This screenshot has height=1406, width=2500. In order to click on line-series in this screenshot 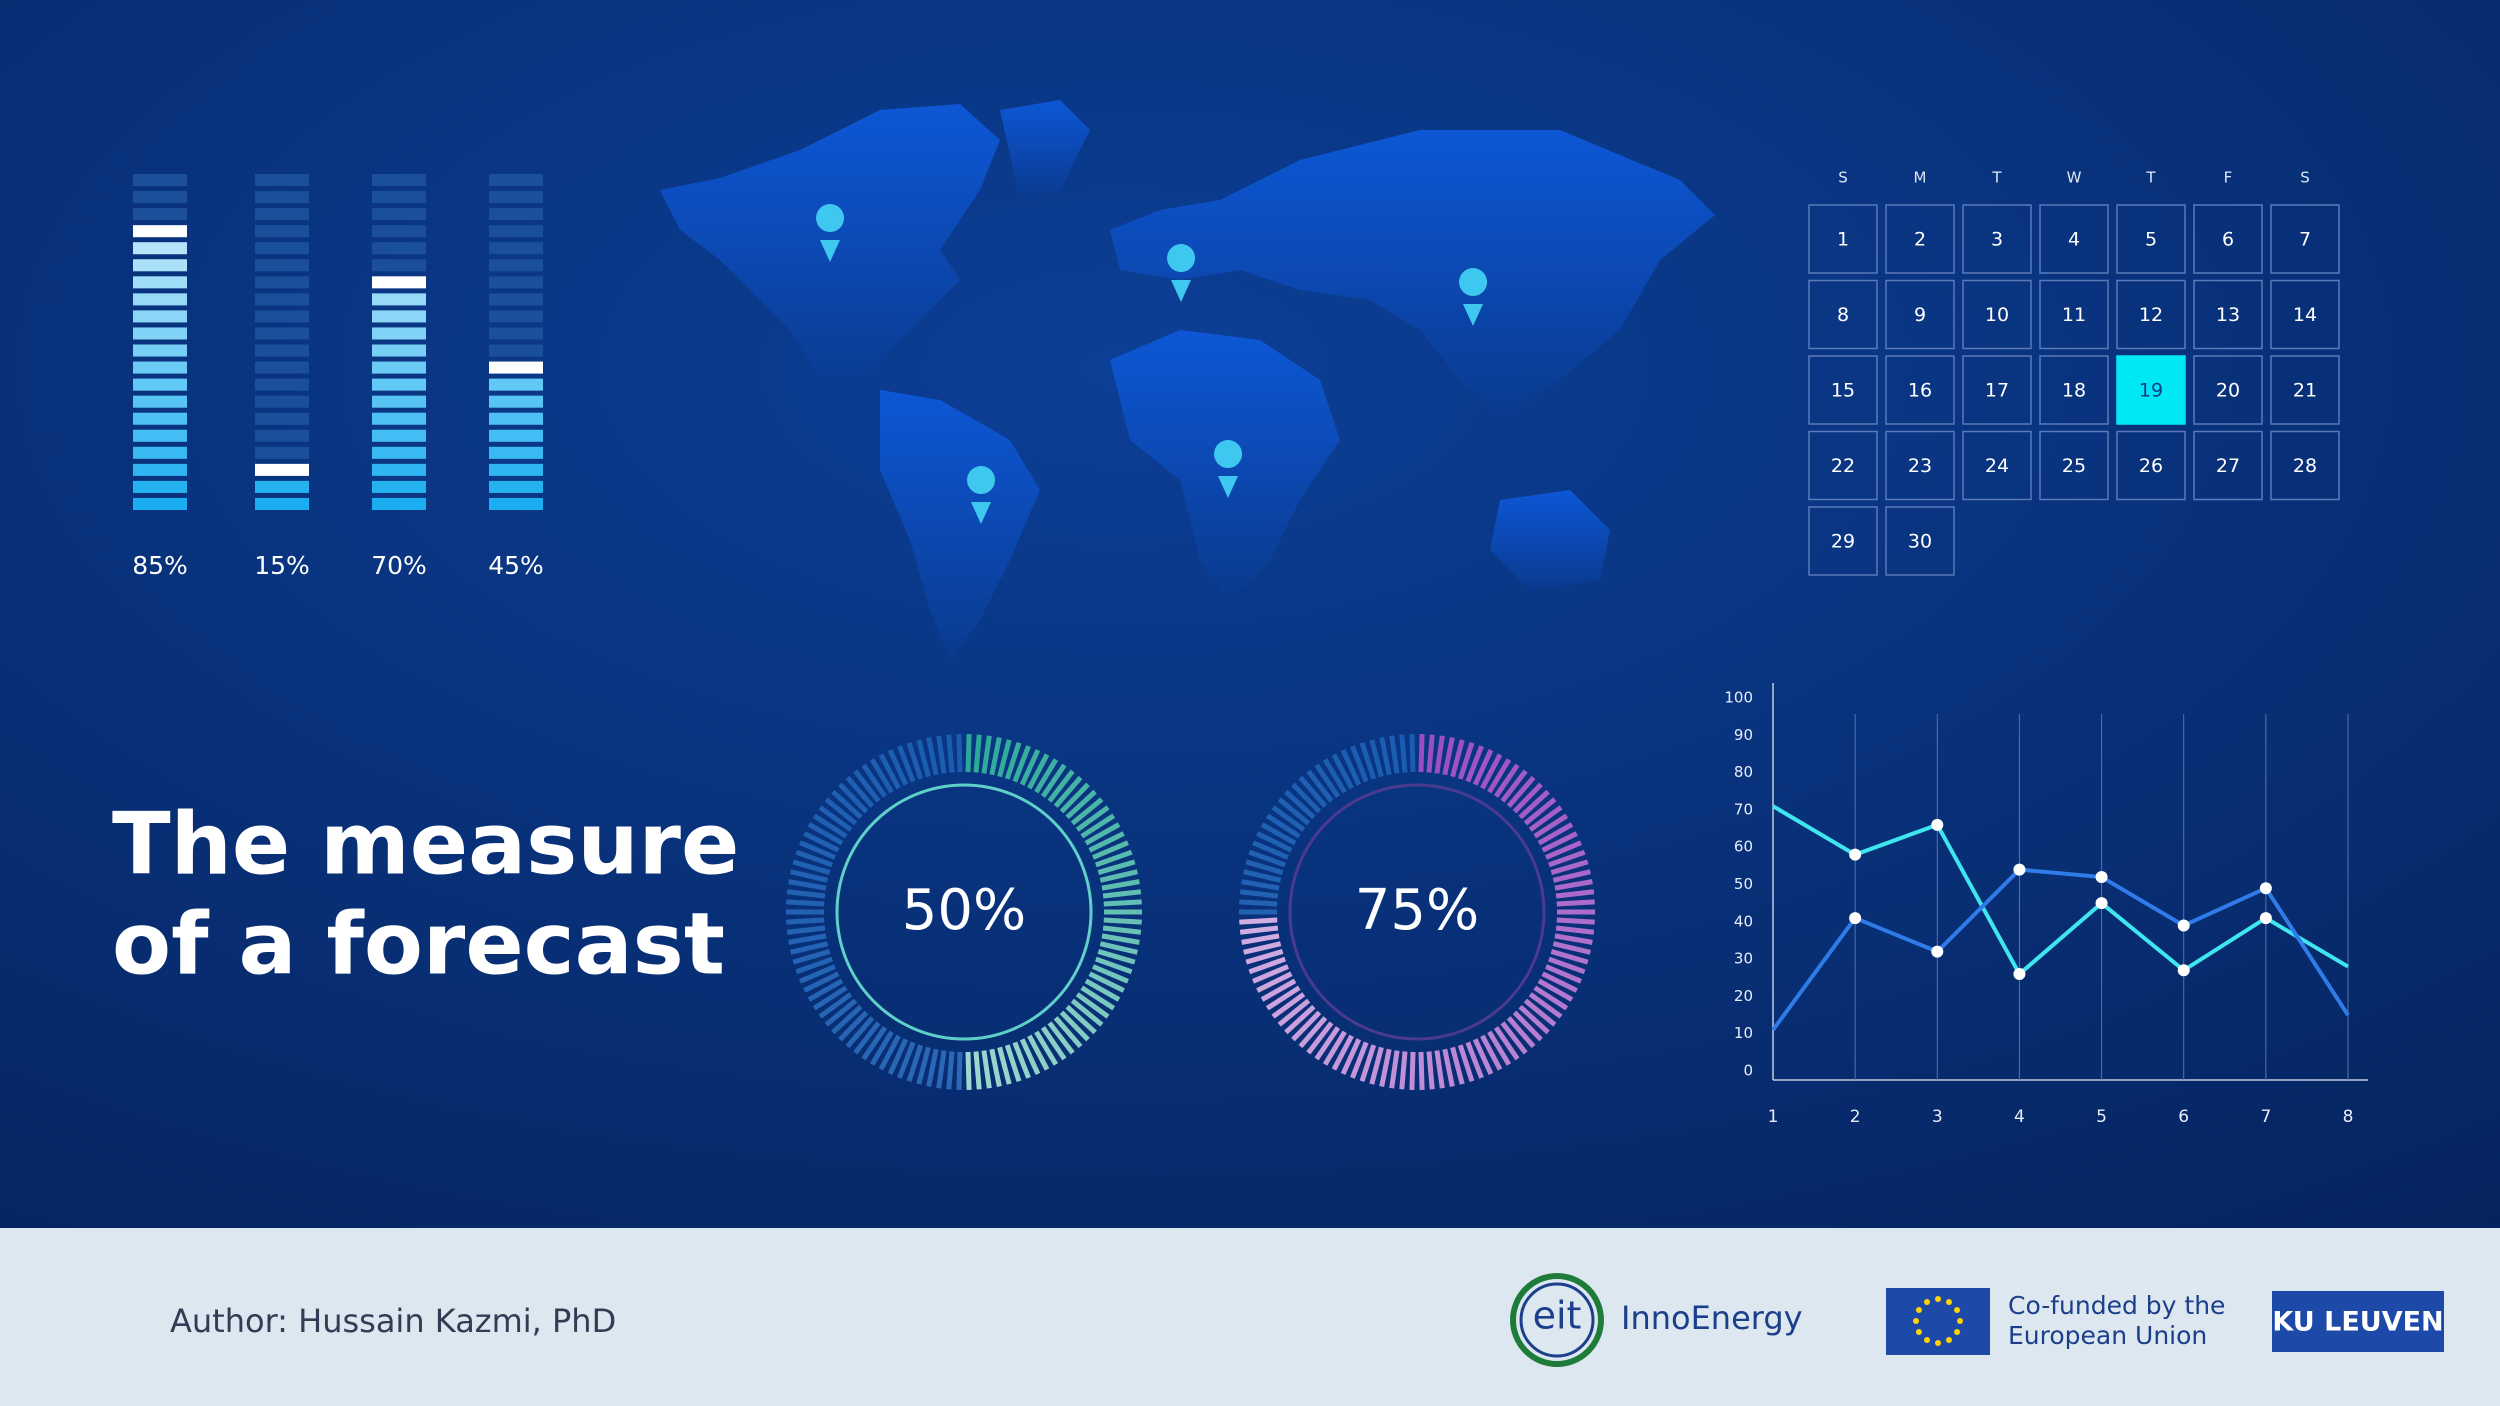, I will do `click(2060, 891)`.